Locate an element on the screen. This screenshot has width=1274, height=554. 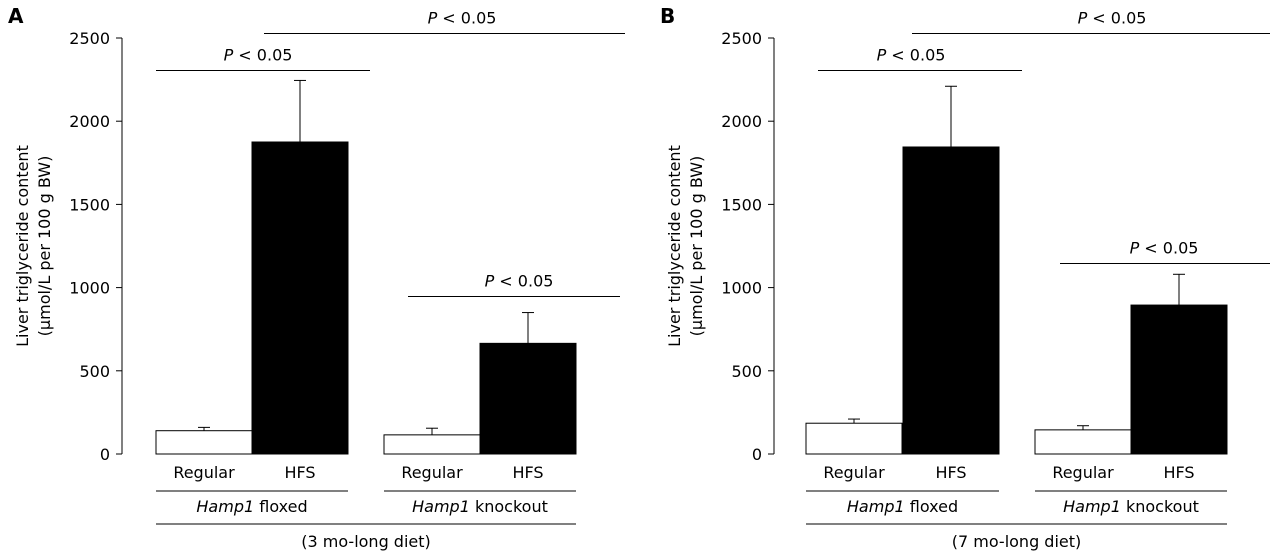
diet-label: (3 mo-long diet) is located at coordinates (366, 541).